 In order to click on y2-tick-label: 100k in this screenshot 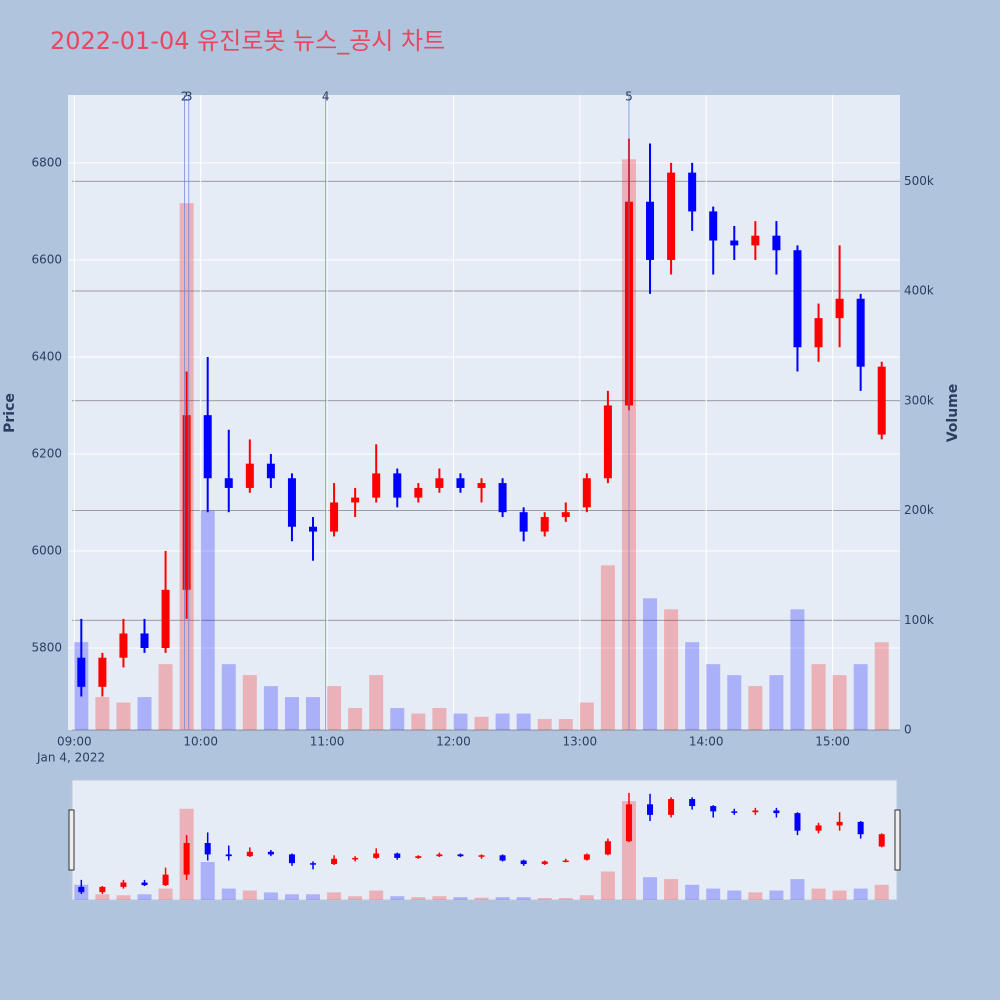, I will do `click(919, 620)`.